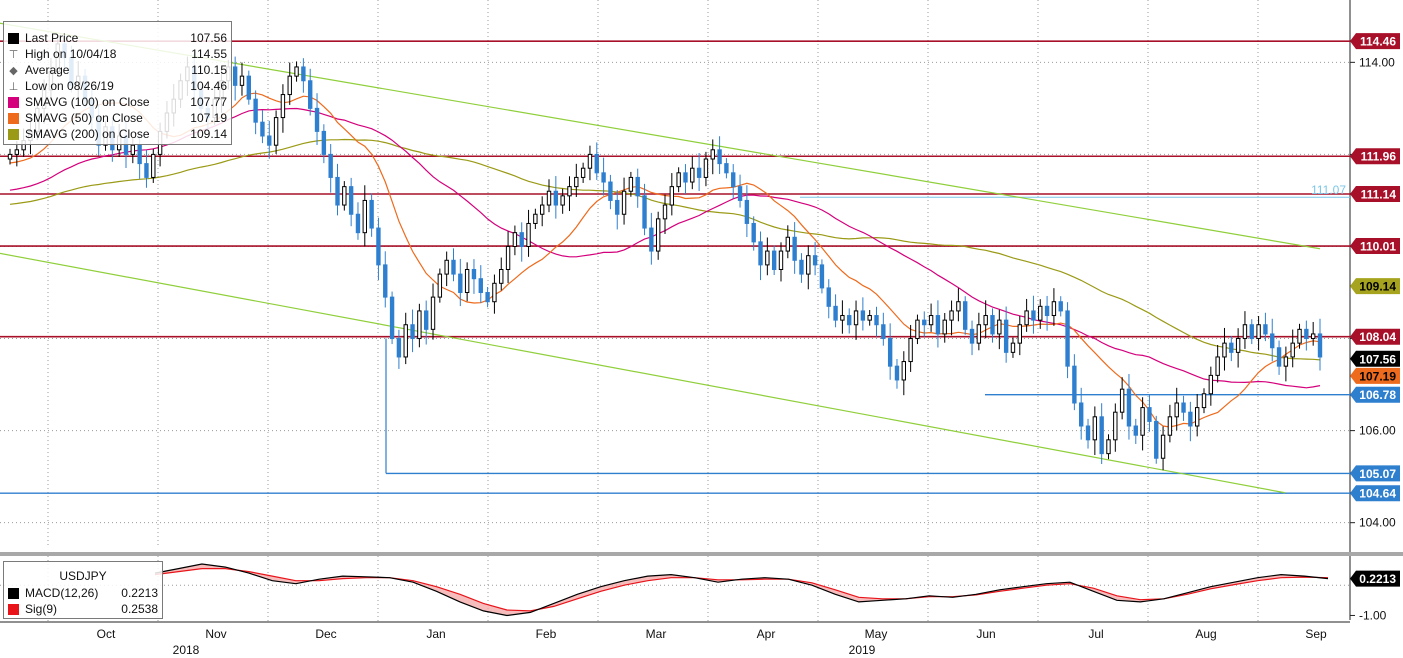 The width and height of the screenshot is (1403, 658). What do you see at coordinates (13, 38) in the screenshot?
I see `legend-swatch-last` at bounding box center [13, 38].